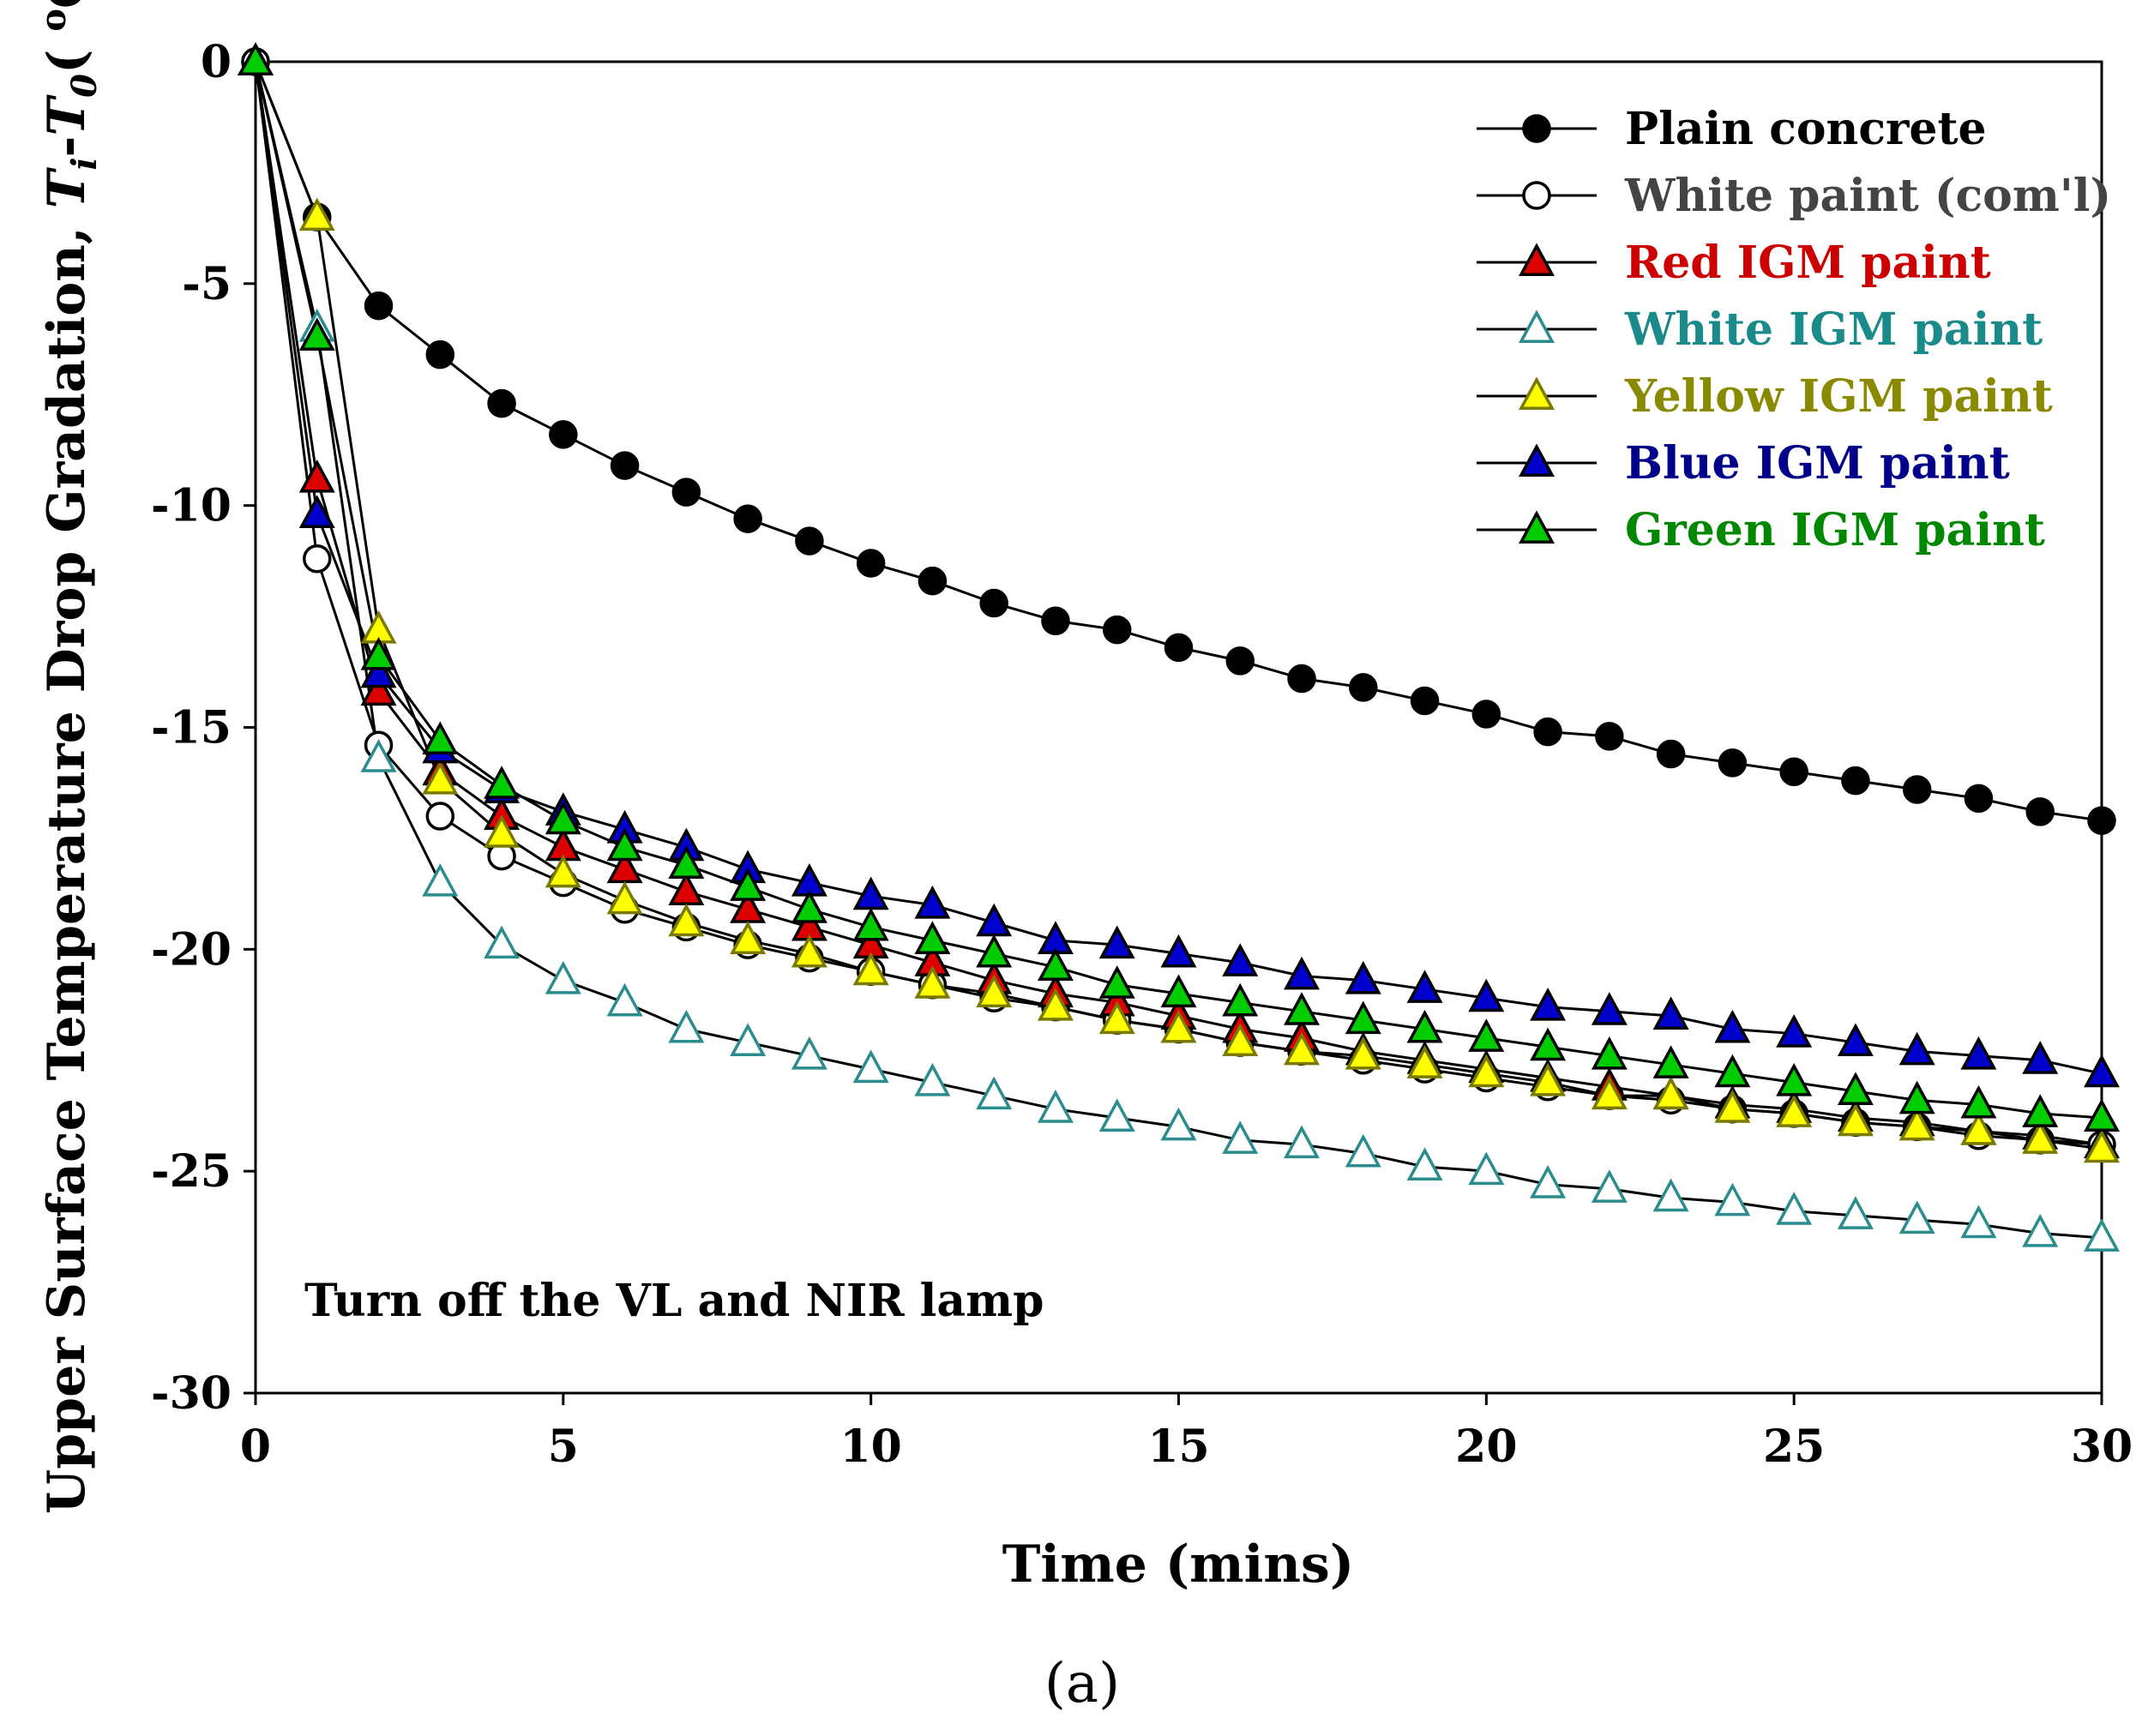 The image size is (2148, 1736). Describe the element at coordinates (2102, 1447) in the screenshot. I see `x-tick-label: 30` at that location.